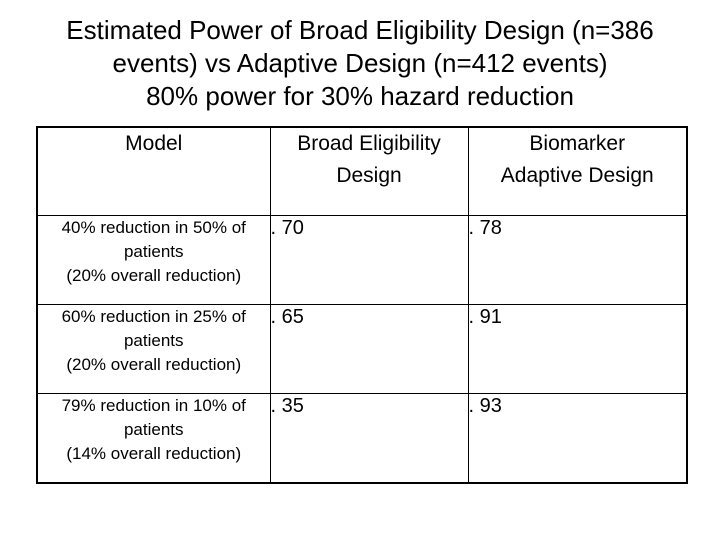 Image resolution: width=720 pixels, height=540 pixels. What do you see at coordinates (369, 175) in the screenshot?
I see `header-broad-line-2: Design` at bounding box center [369, 175].